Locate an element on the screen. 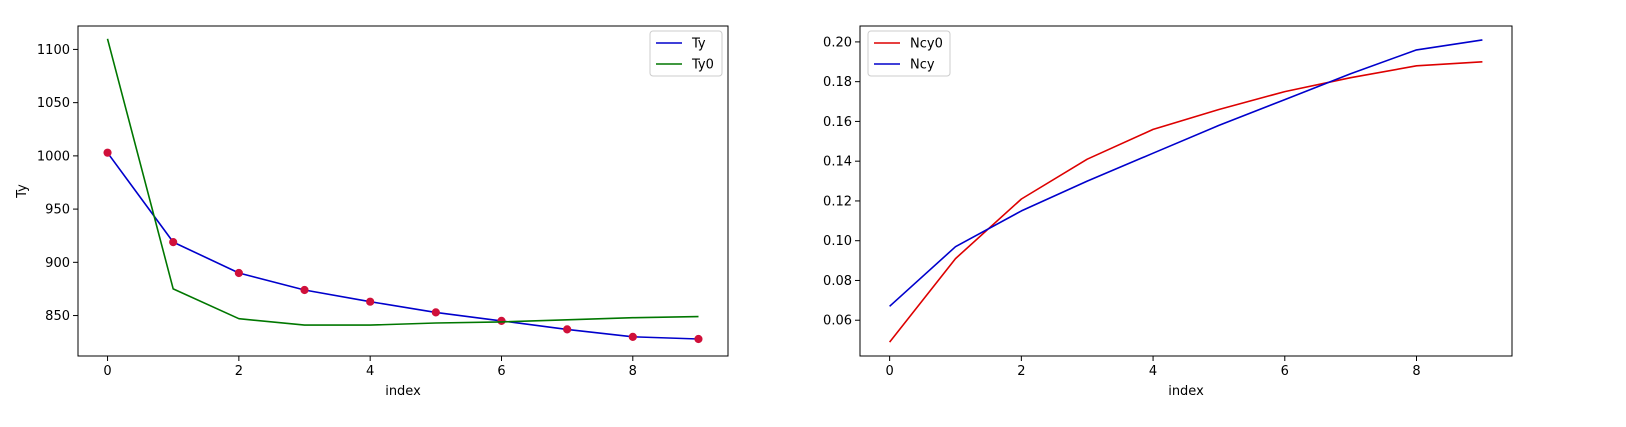 This screenshot has height=427, width=1626. y-tick-label: 0.16 is located at coordinates (837, 122).